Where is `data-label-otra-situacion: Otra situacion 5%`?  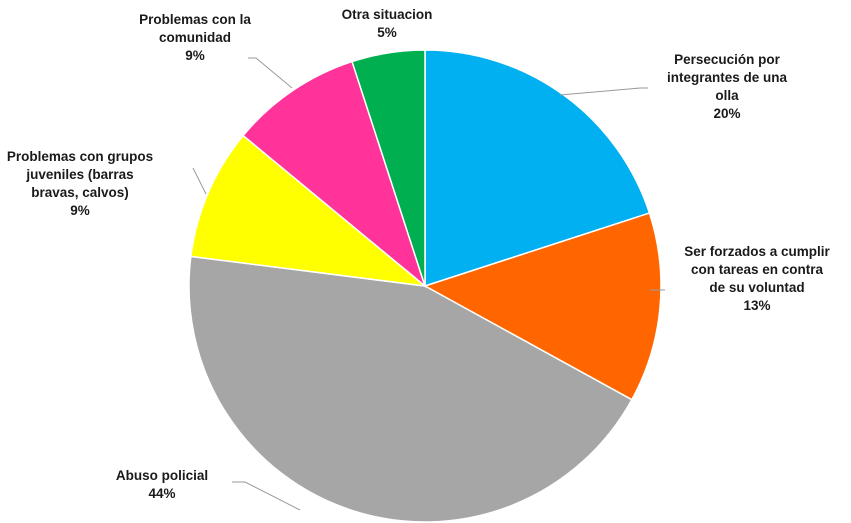
data-label-otra-situacion: Otra situacion 5% is located at coordinates (387, 23).